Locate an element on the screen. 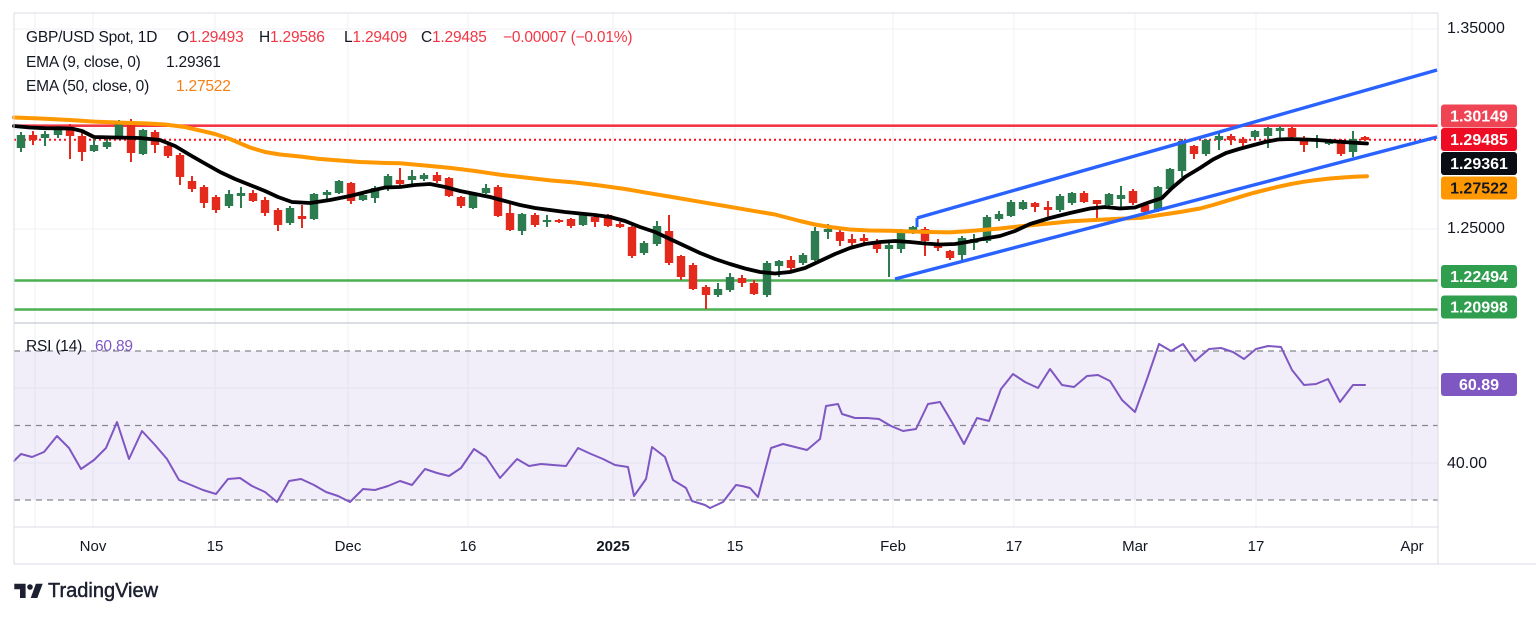 The image size is (1536, 617). svg-text: Feb is located at coordinates (893, 546).